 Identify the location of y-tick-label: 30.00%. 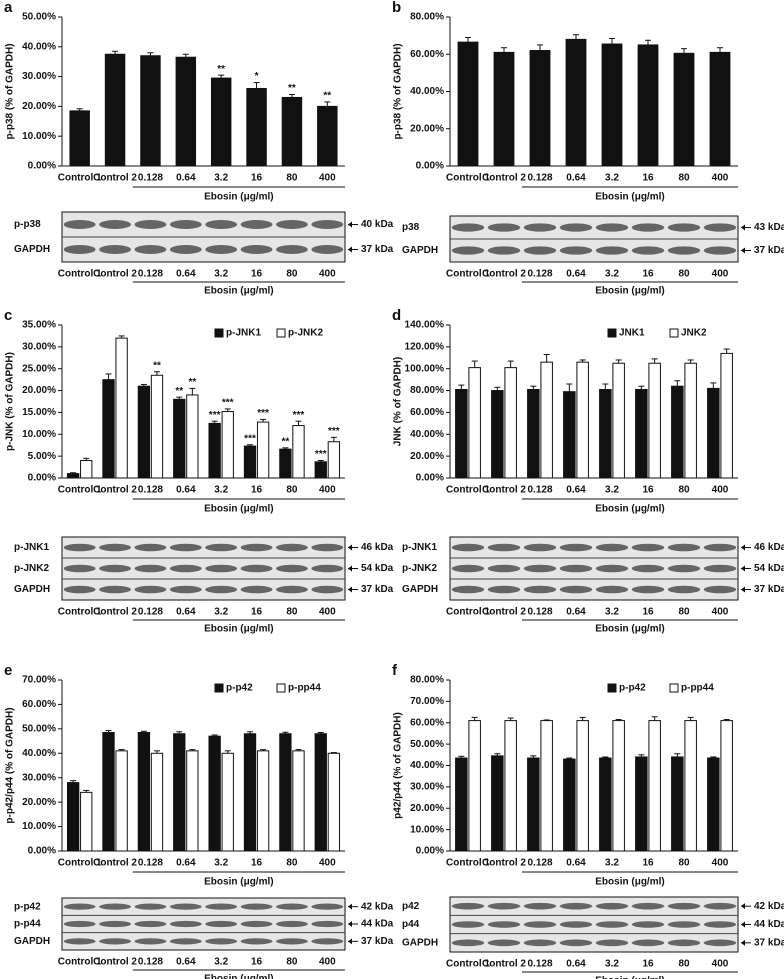
(427, 787).